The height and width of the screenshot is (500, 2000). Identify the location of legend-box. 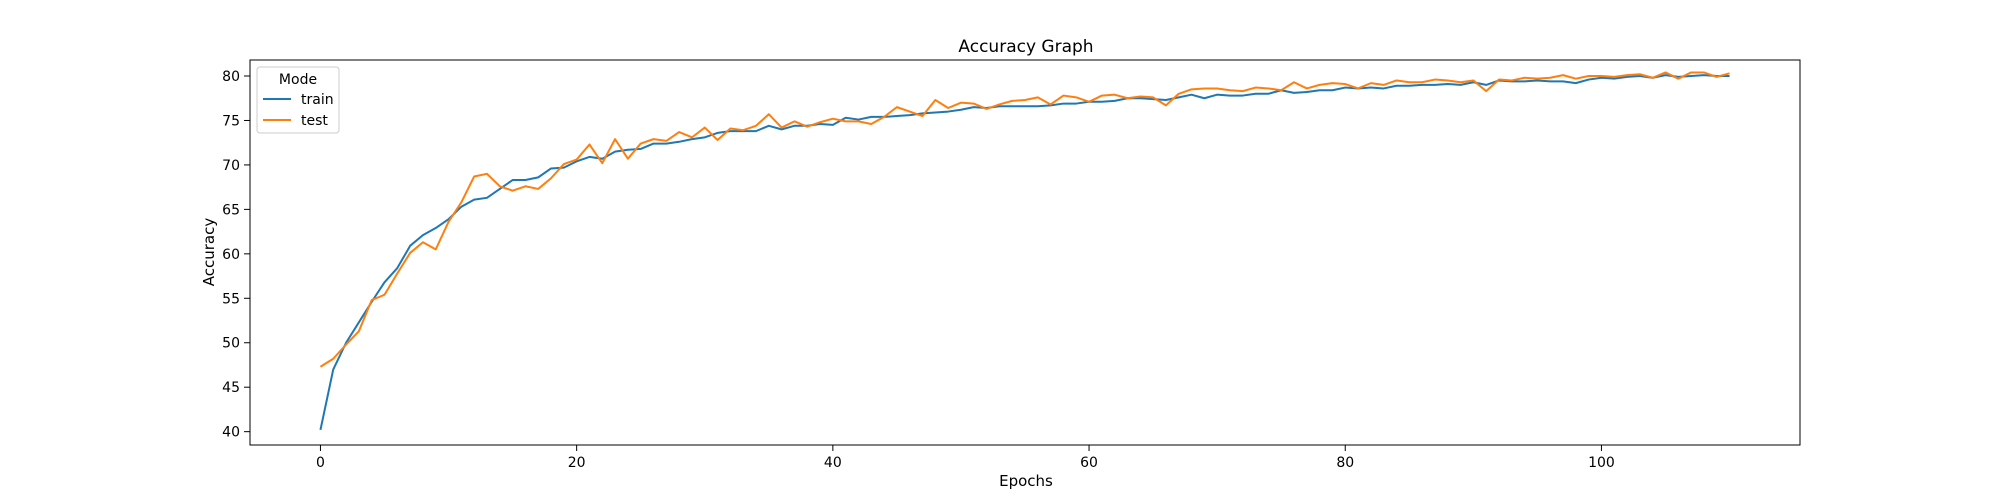
(298, 100).